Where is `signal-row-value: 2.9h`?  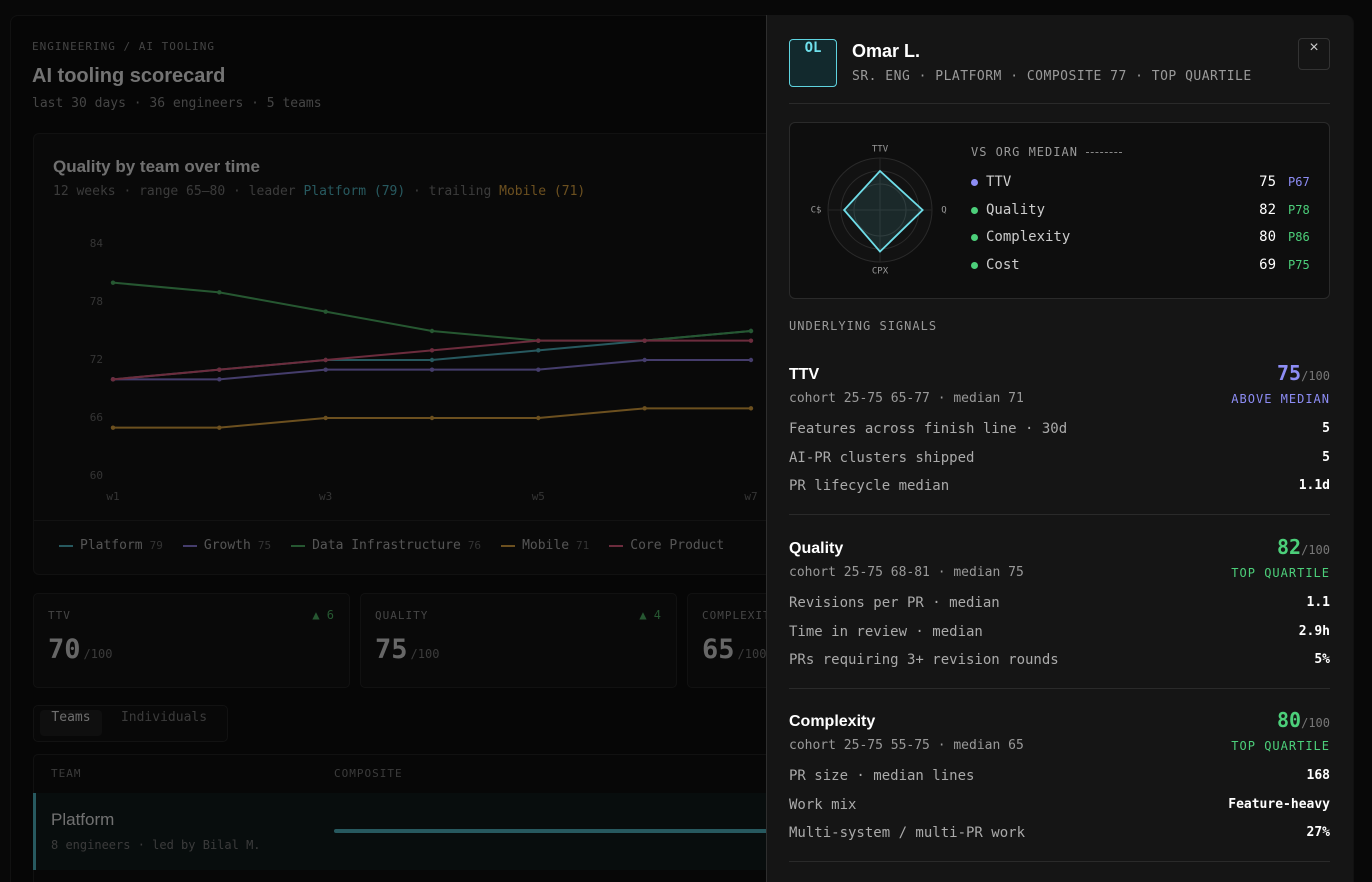 signal-row-value: 2.9h is located at coordinates (1314, 631).